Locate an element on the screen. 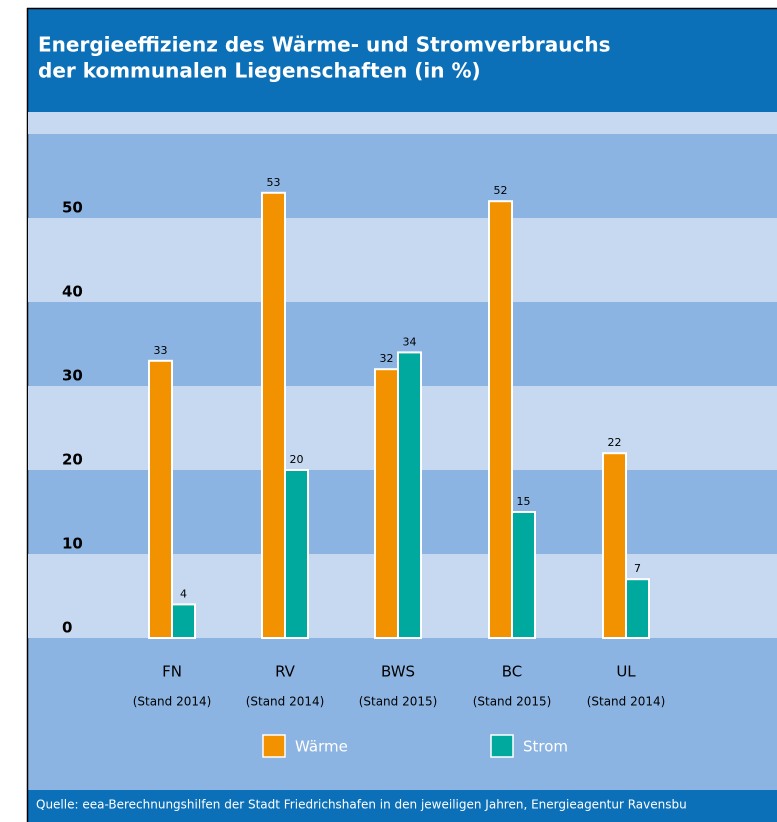 The height and width of the screenshot is (822, 777). data-label: 7 is located at coordinates (637, 568).